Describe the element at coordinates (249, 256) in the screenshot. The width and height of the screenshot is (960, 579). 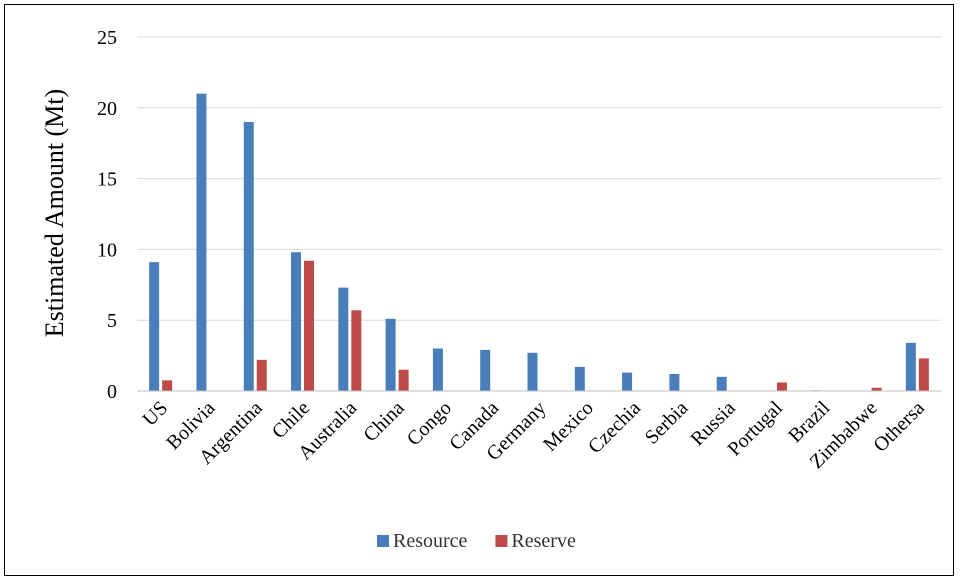
I see `bar-resource-argentina` at that location.